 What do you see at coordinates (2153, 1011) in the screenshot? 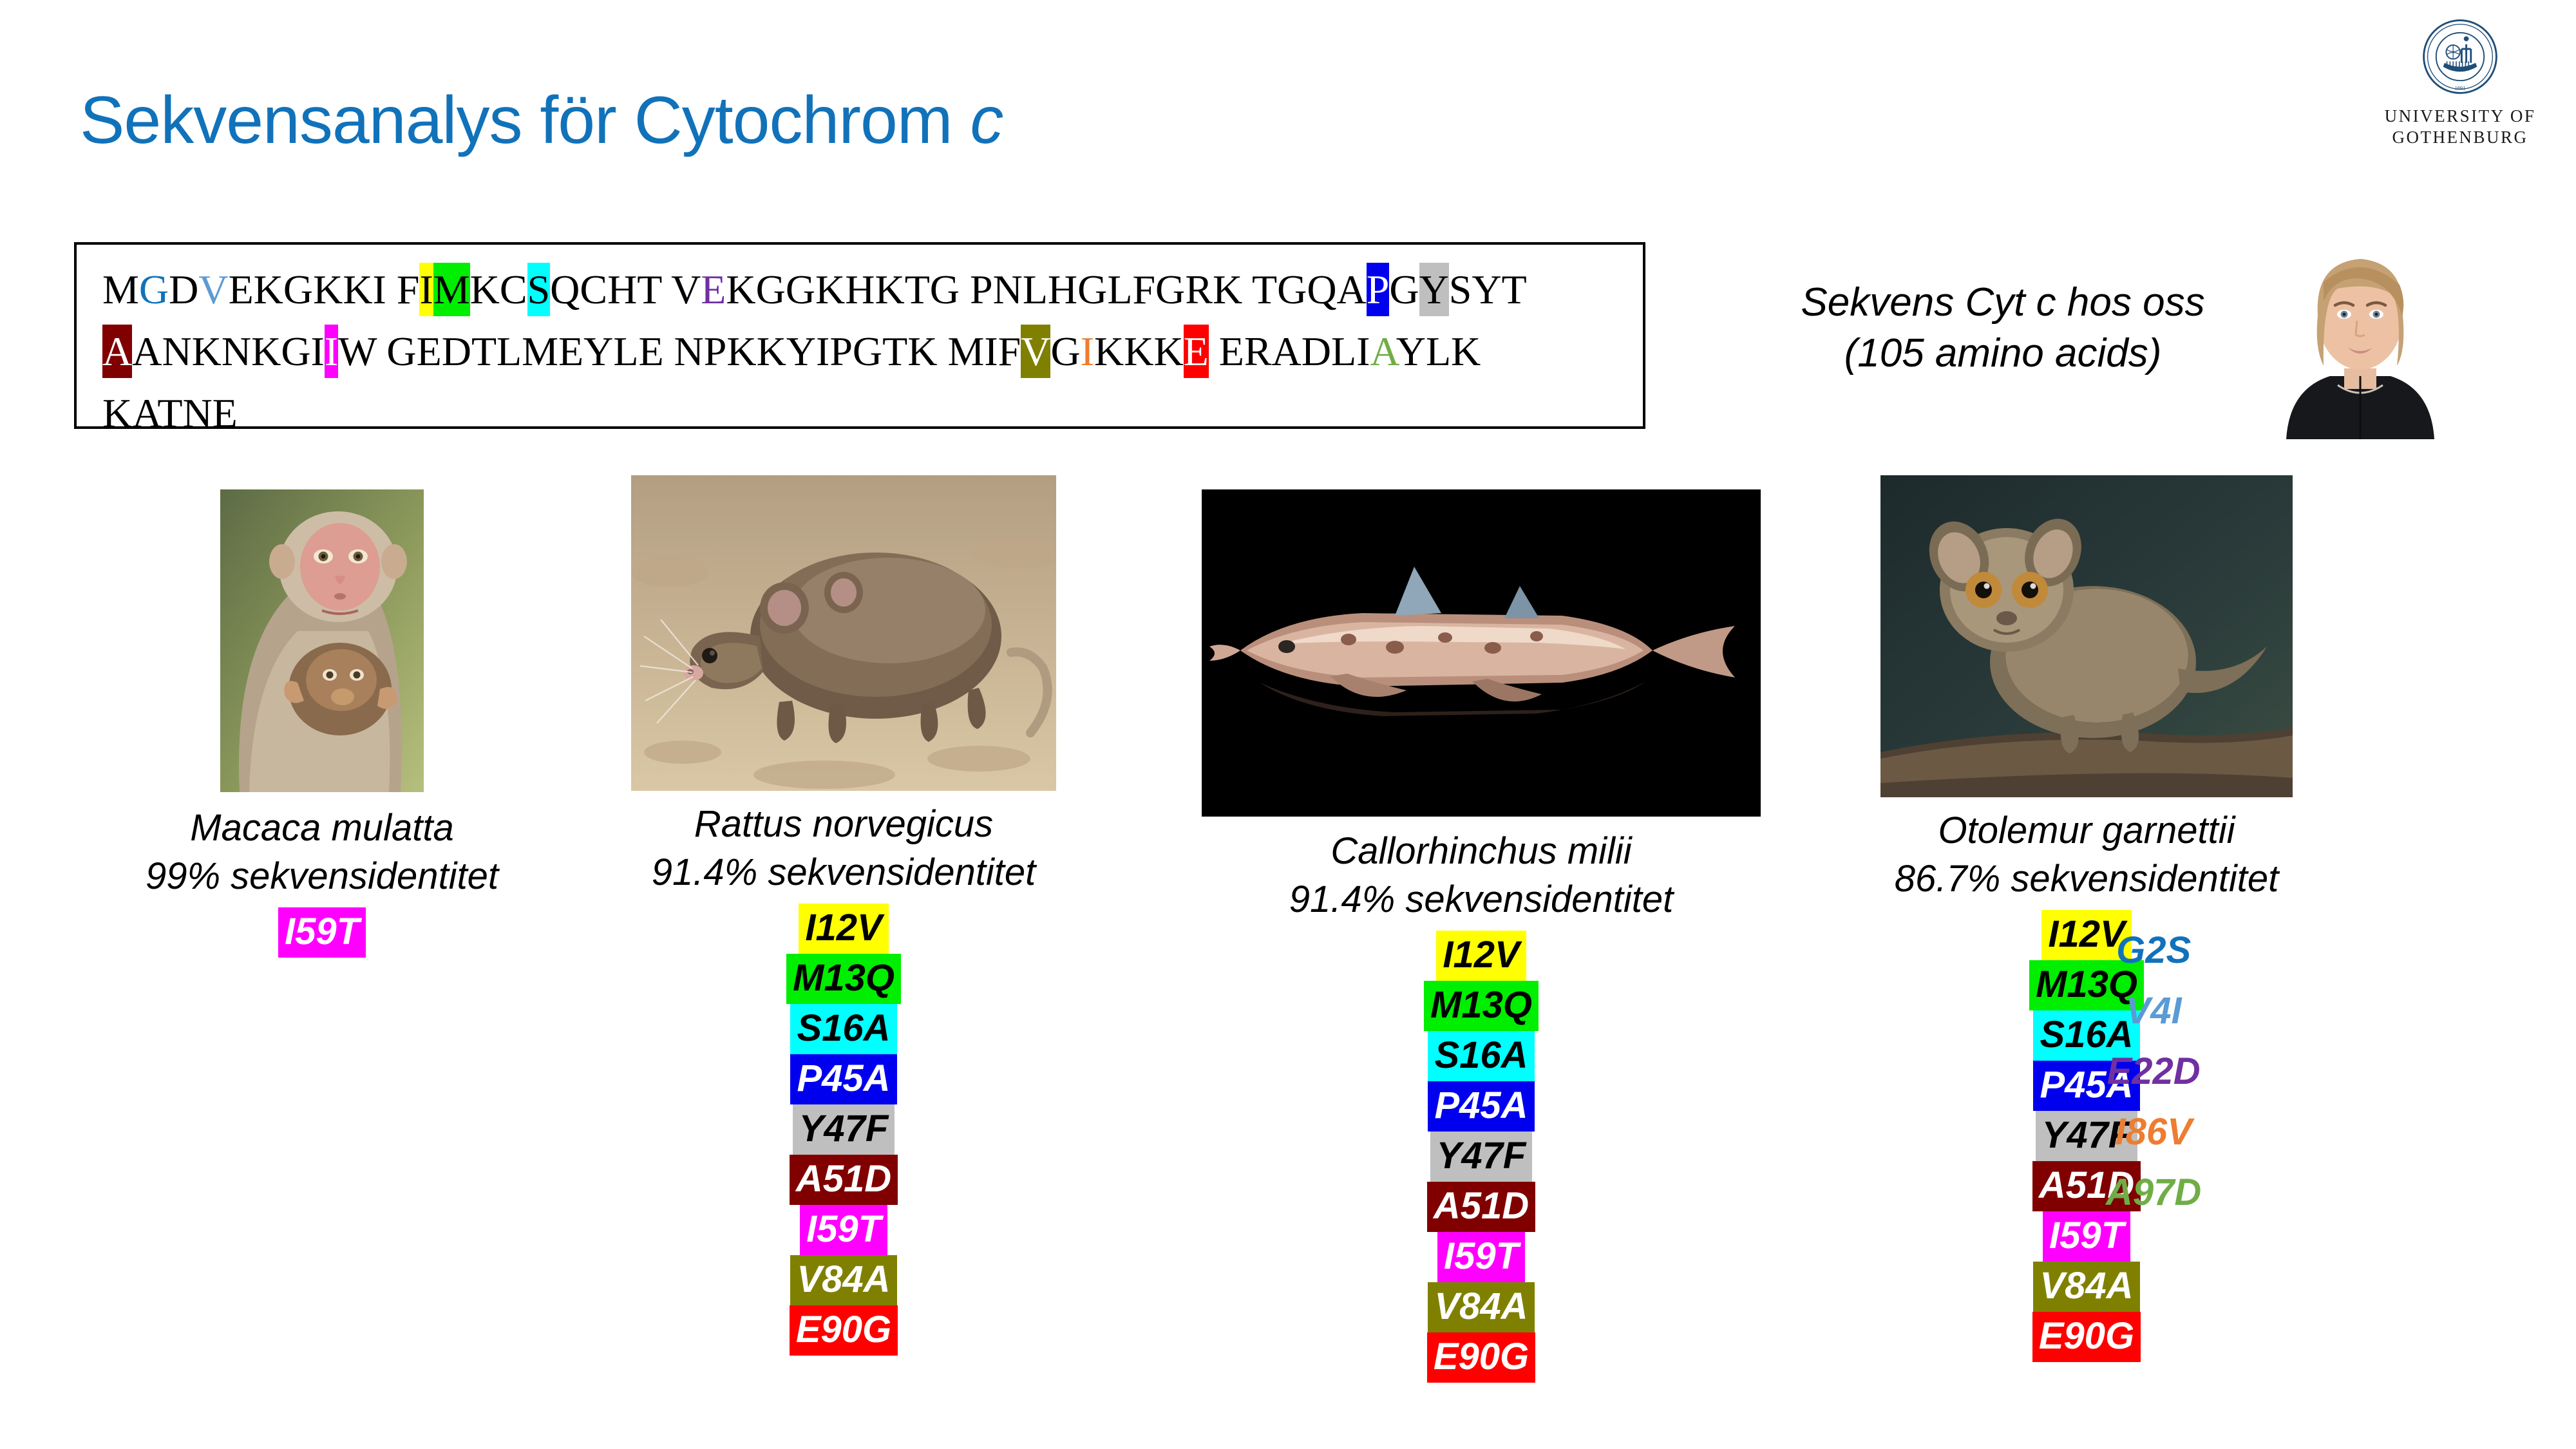
I see `secondary-mutation-label: V4I` at bounding box center [2153, 1011].